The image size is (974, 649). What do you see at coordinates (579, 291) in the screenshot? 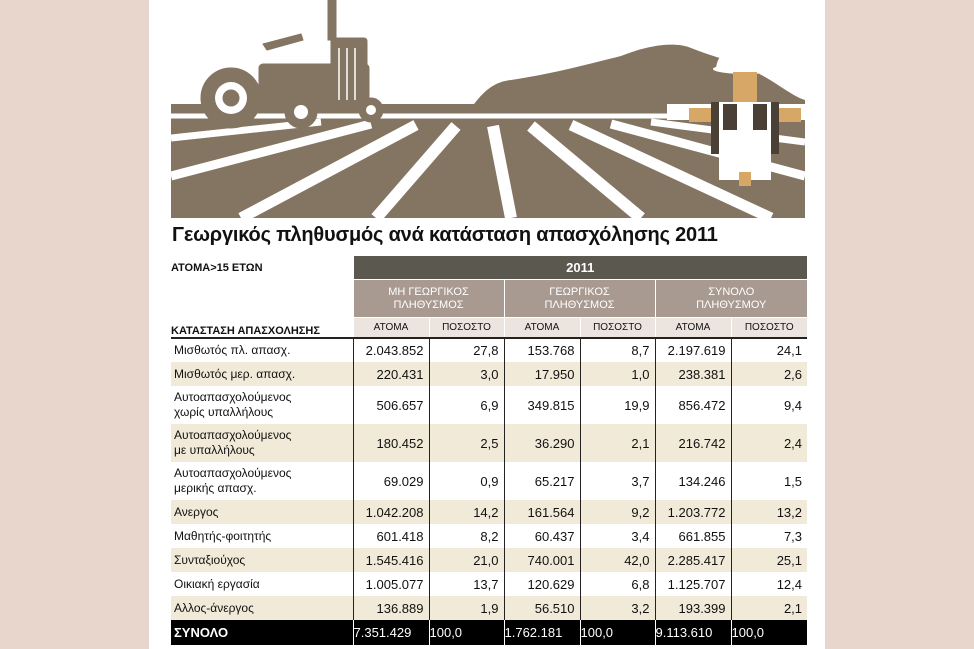
I see `group-header-line1: ΓΕΩΡΓΙΚΟΣ` at bounding box center [579, 291].